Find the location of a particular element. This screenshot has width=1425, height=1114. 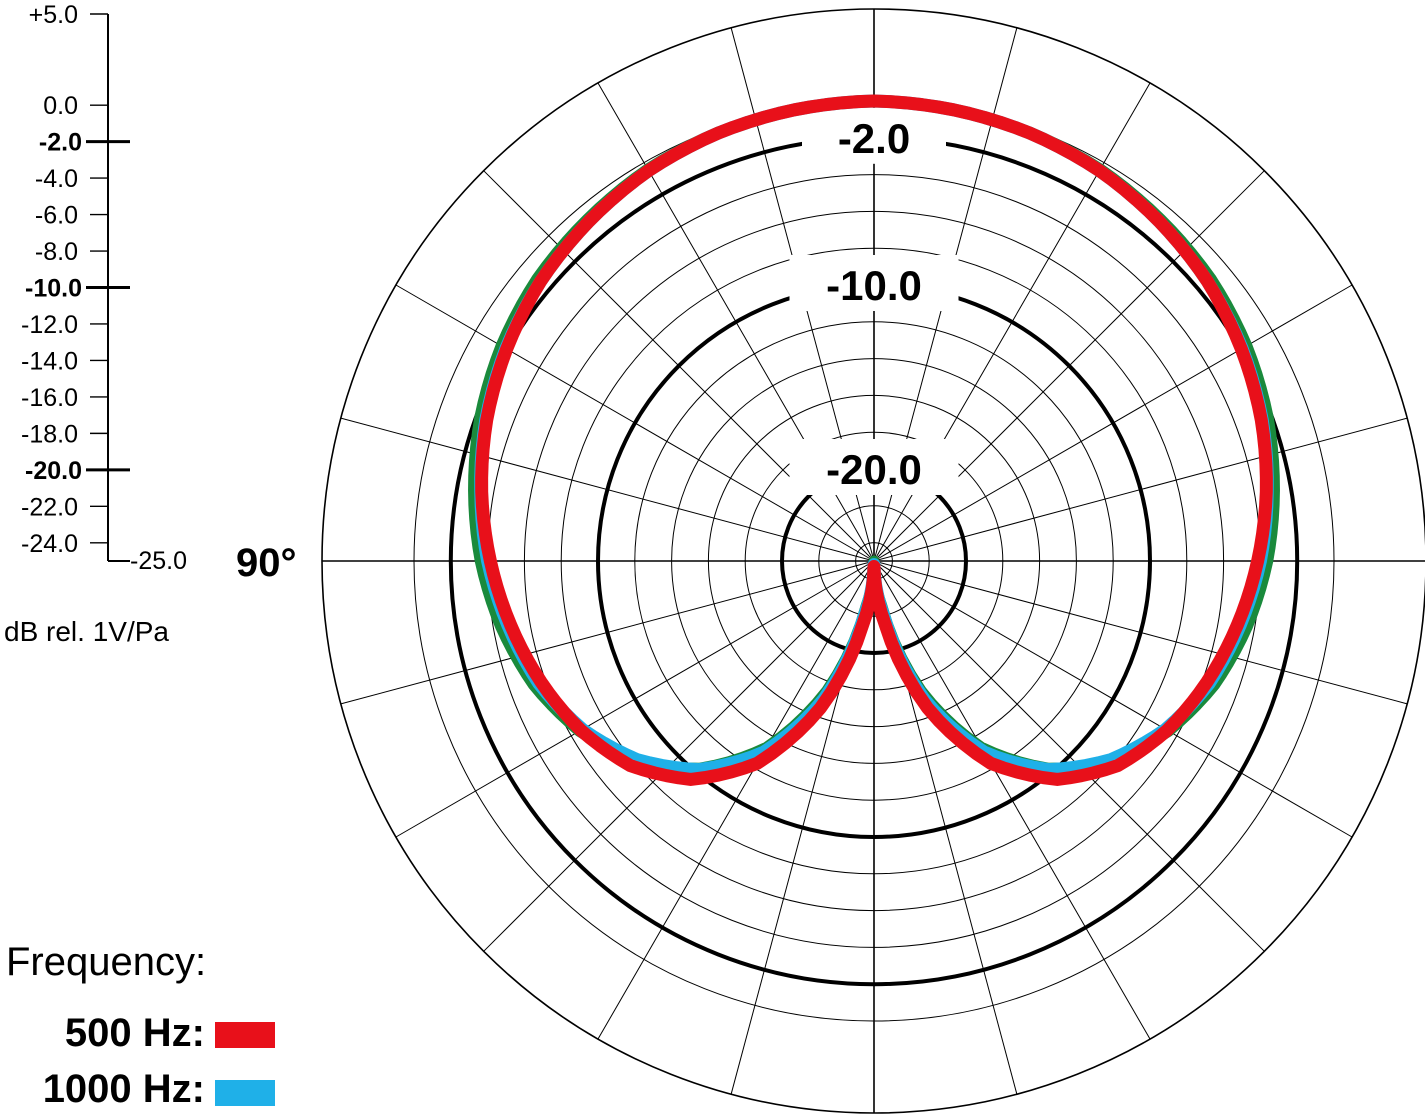

unit-label: dB rel. 1V/Pa is located at coordinates (86, 631).